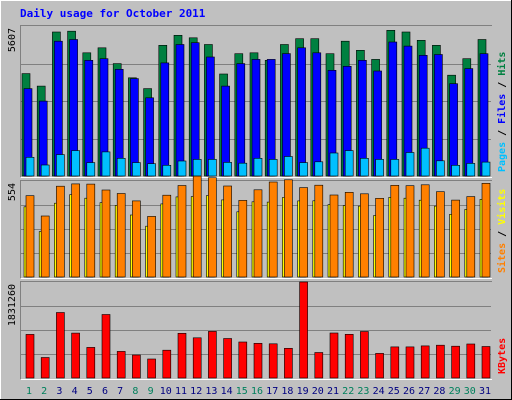 The width and height of the screenshot is (512, 400). I want to click on day-label-15: 15, so click(242, 391).